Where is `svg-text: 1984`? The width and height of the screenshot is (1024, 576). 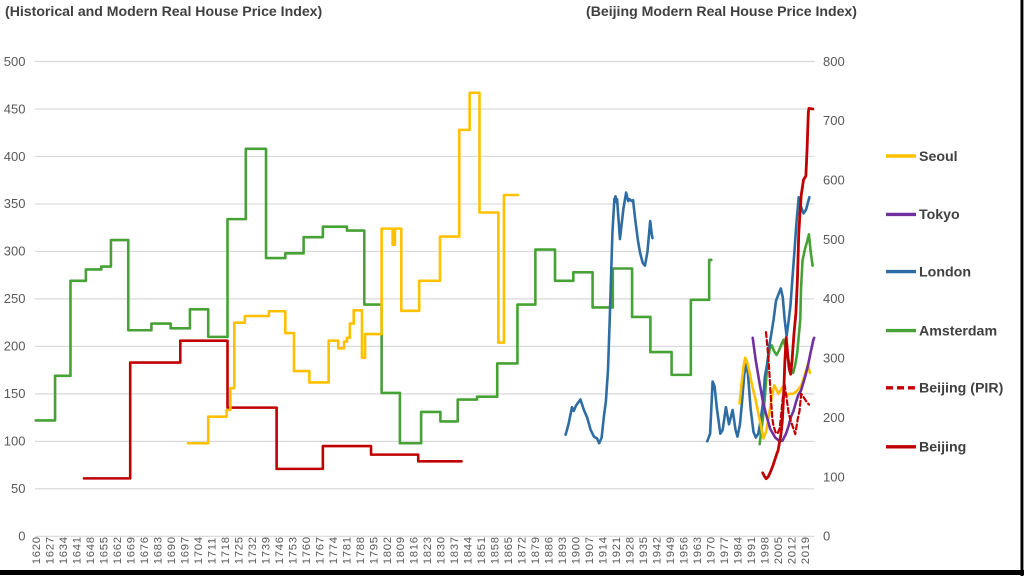 svg-text: 1984 is located at coordinates (738, 550).